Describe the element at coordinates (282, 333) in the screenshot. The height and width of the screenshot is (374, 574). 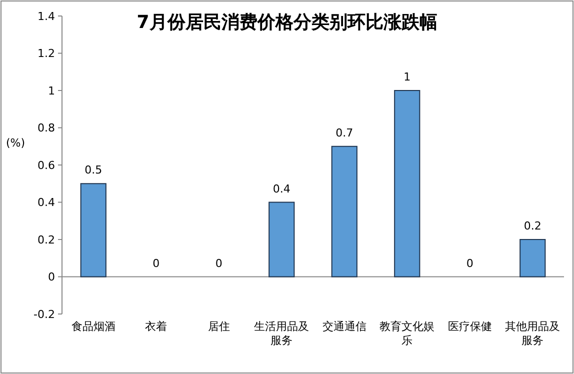
I see `x-tick-label: 生活用品及服务` at that location.